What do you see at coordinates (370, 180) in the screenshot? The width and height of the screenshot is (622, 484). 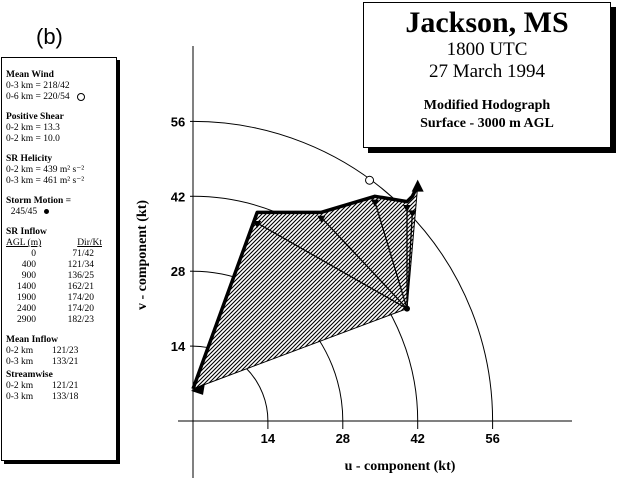 I see `mean-wind-point` at bounding box center [370, 180].